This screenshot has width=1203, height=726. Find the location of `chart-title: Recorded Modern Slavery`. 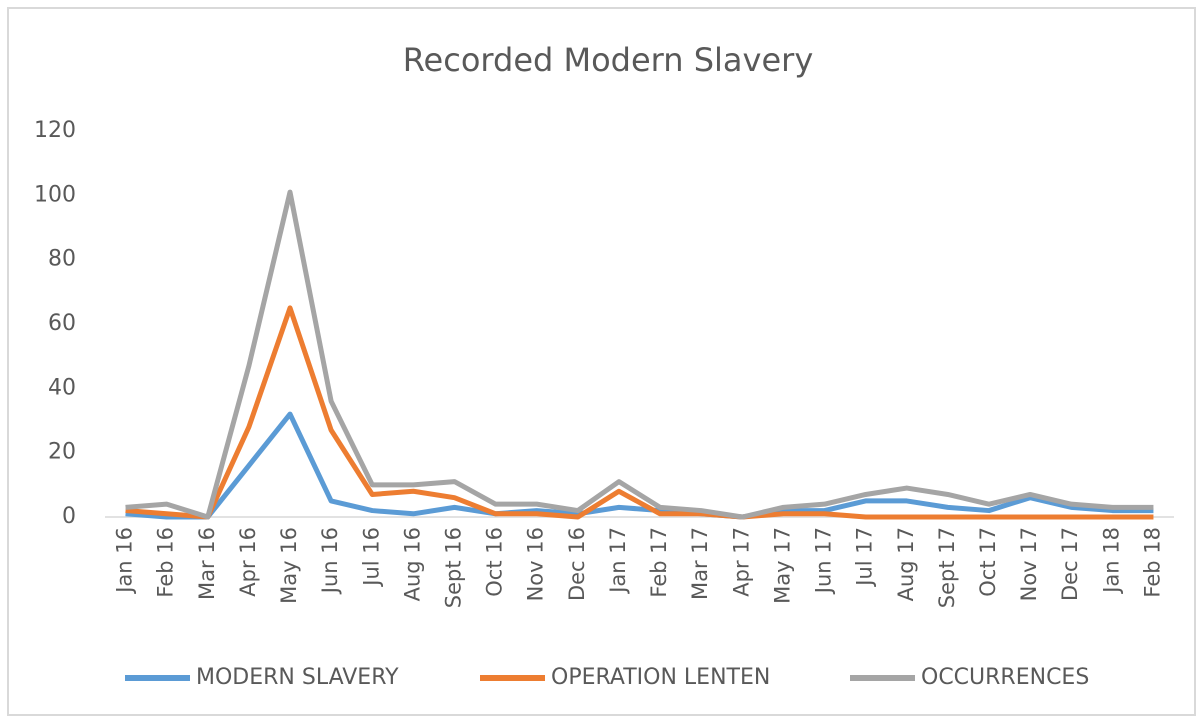

chart-title: Recorded Modern Slavery is located at coordinates (608, 60).